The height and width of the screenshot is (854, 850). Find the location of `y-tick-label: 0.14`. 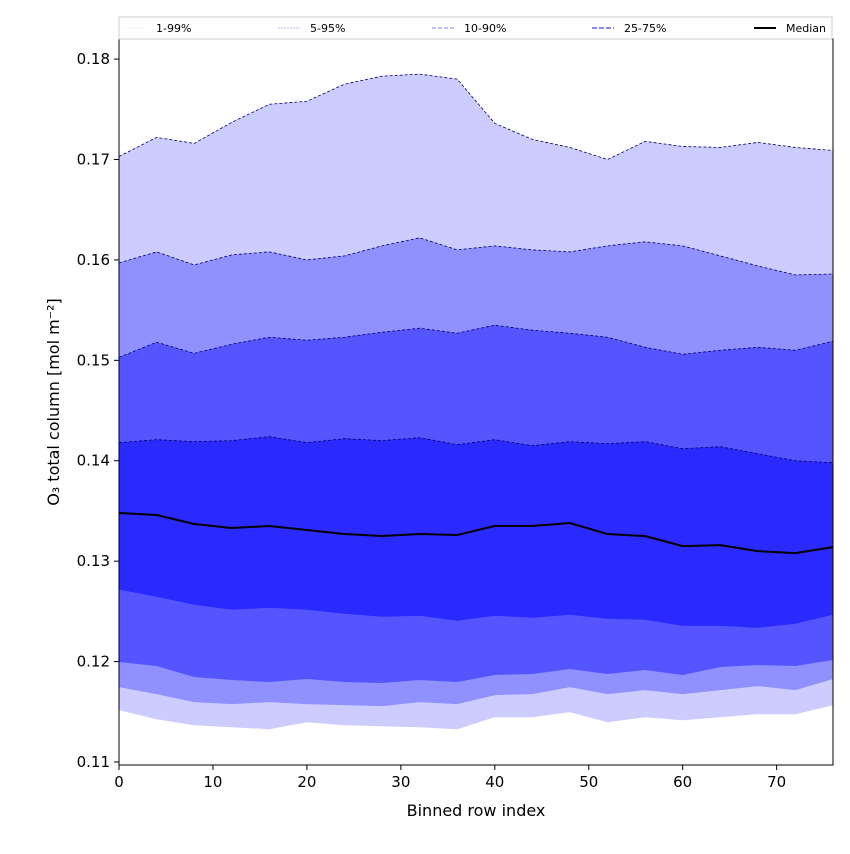

y-tick-label: 0.14 is located at coordinates (93, 461).